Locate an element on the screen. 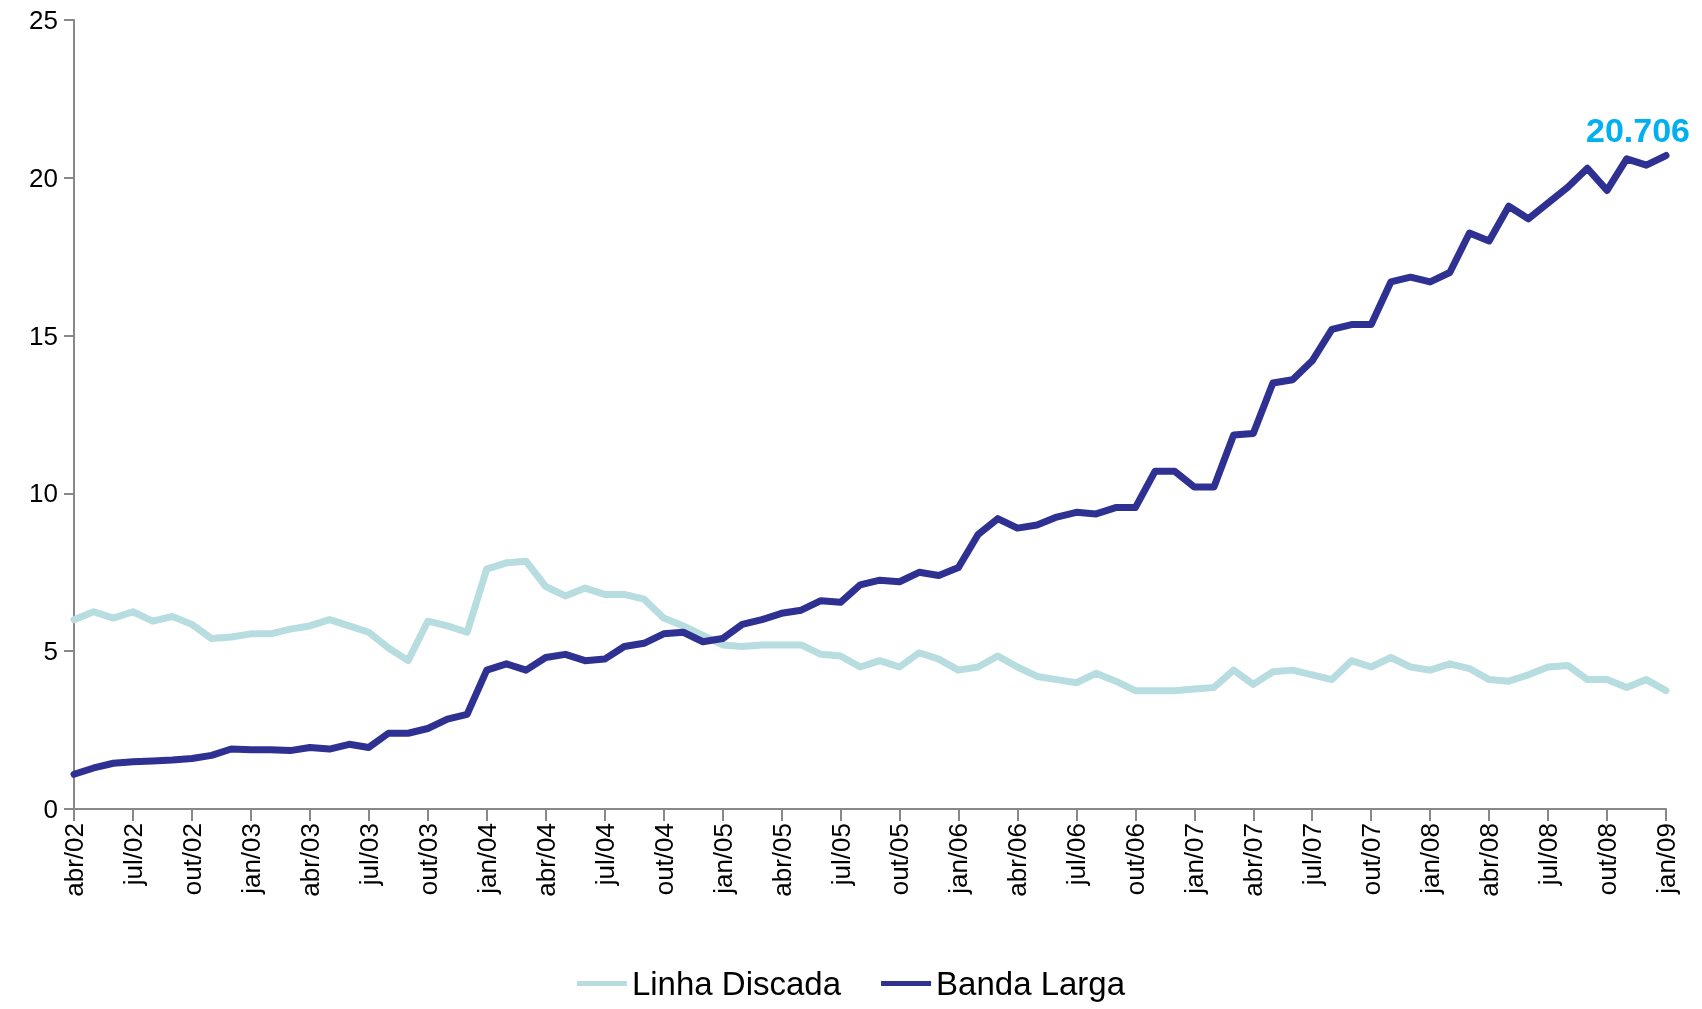 The image size is (1702, 1009). x-tick-label: abr/02 is located at coordinates (74, 860).